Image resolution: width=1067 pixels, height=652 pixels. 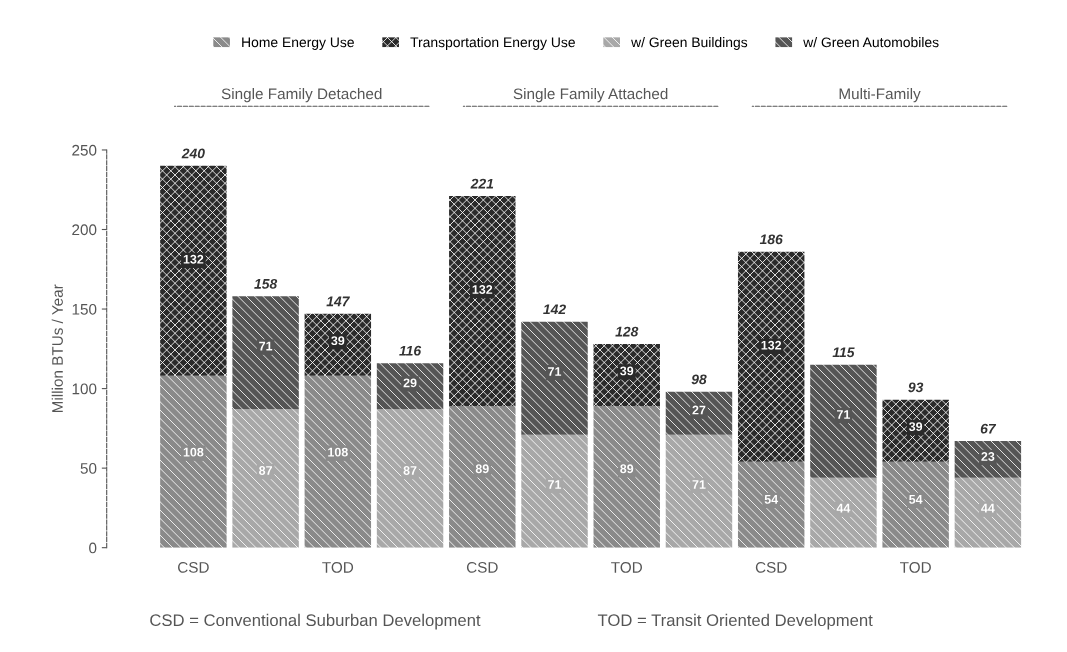 What do you see at coordinates (988, 456) in the screenshot?
I see `data-label: 23` at bounding box center [988, 456].